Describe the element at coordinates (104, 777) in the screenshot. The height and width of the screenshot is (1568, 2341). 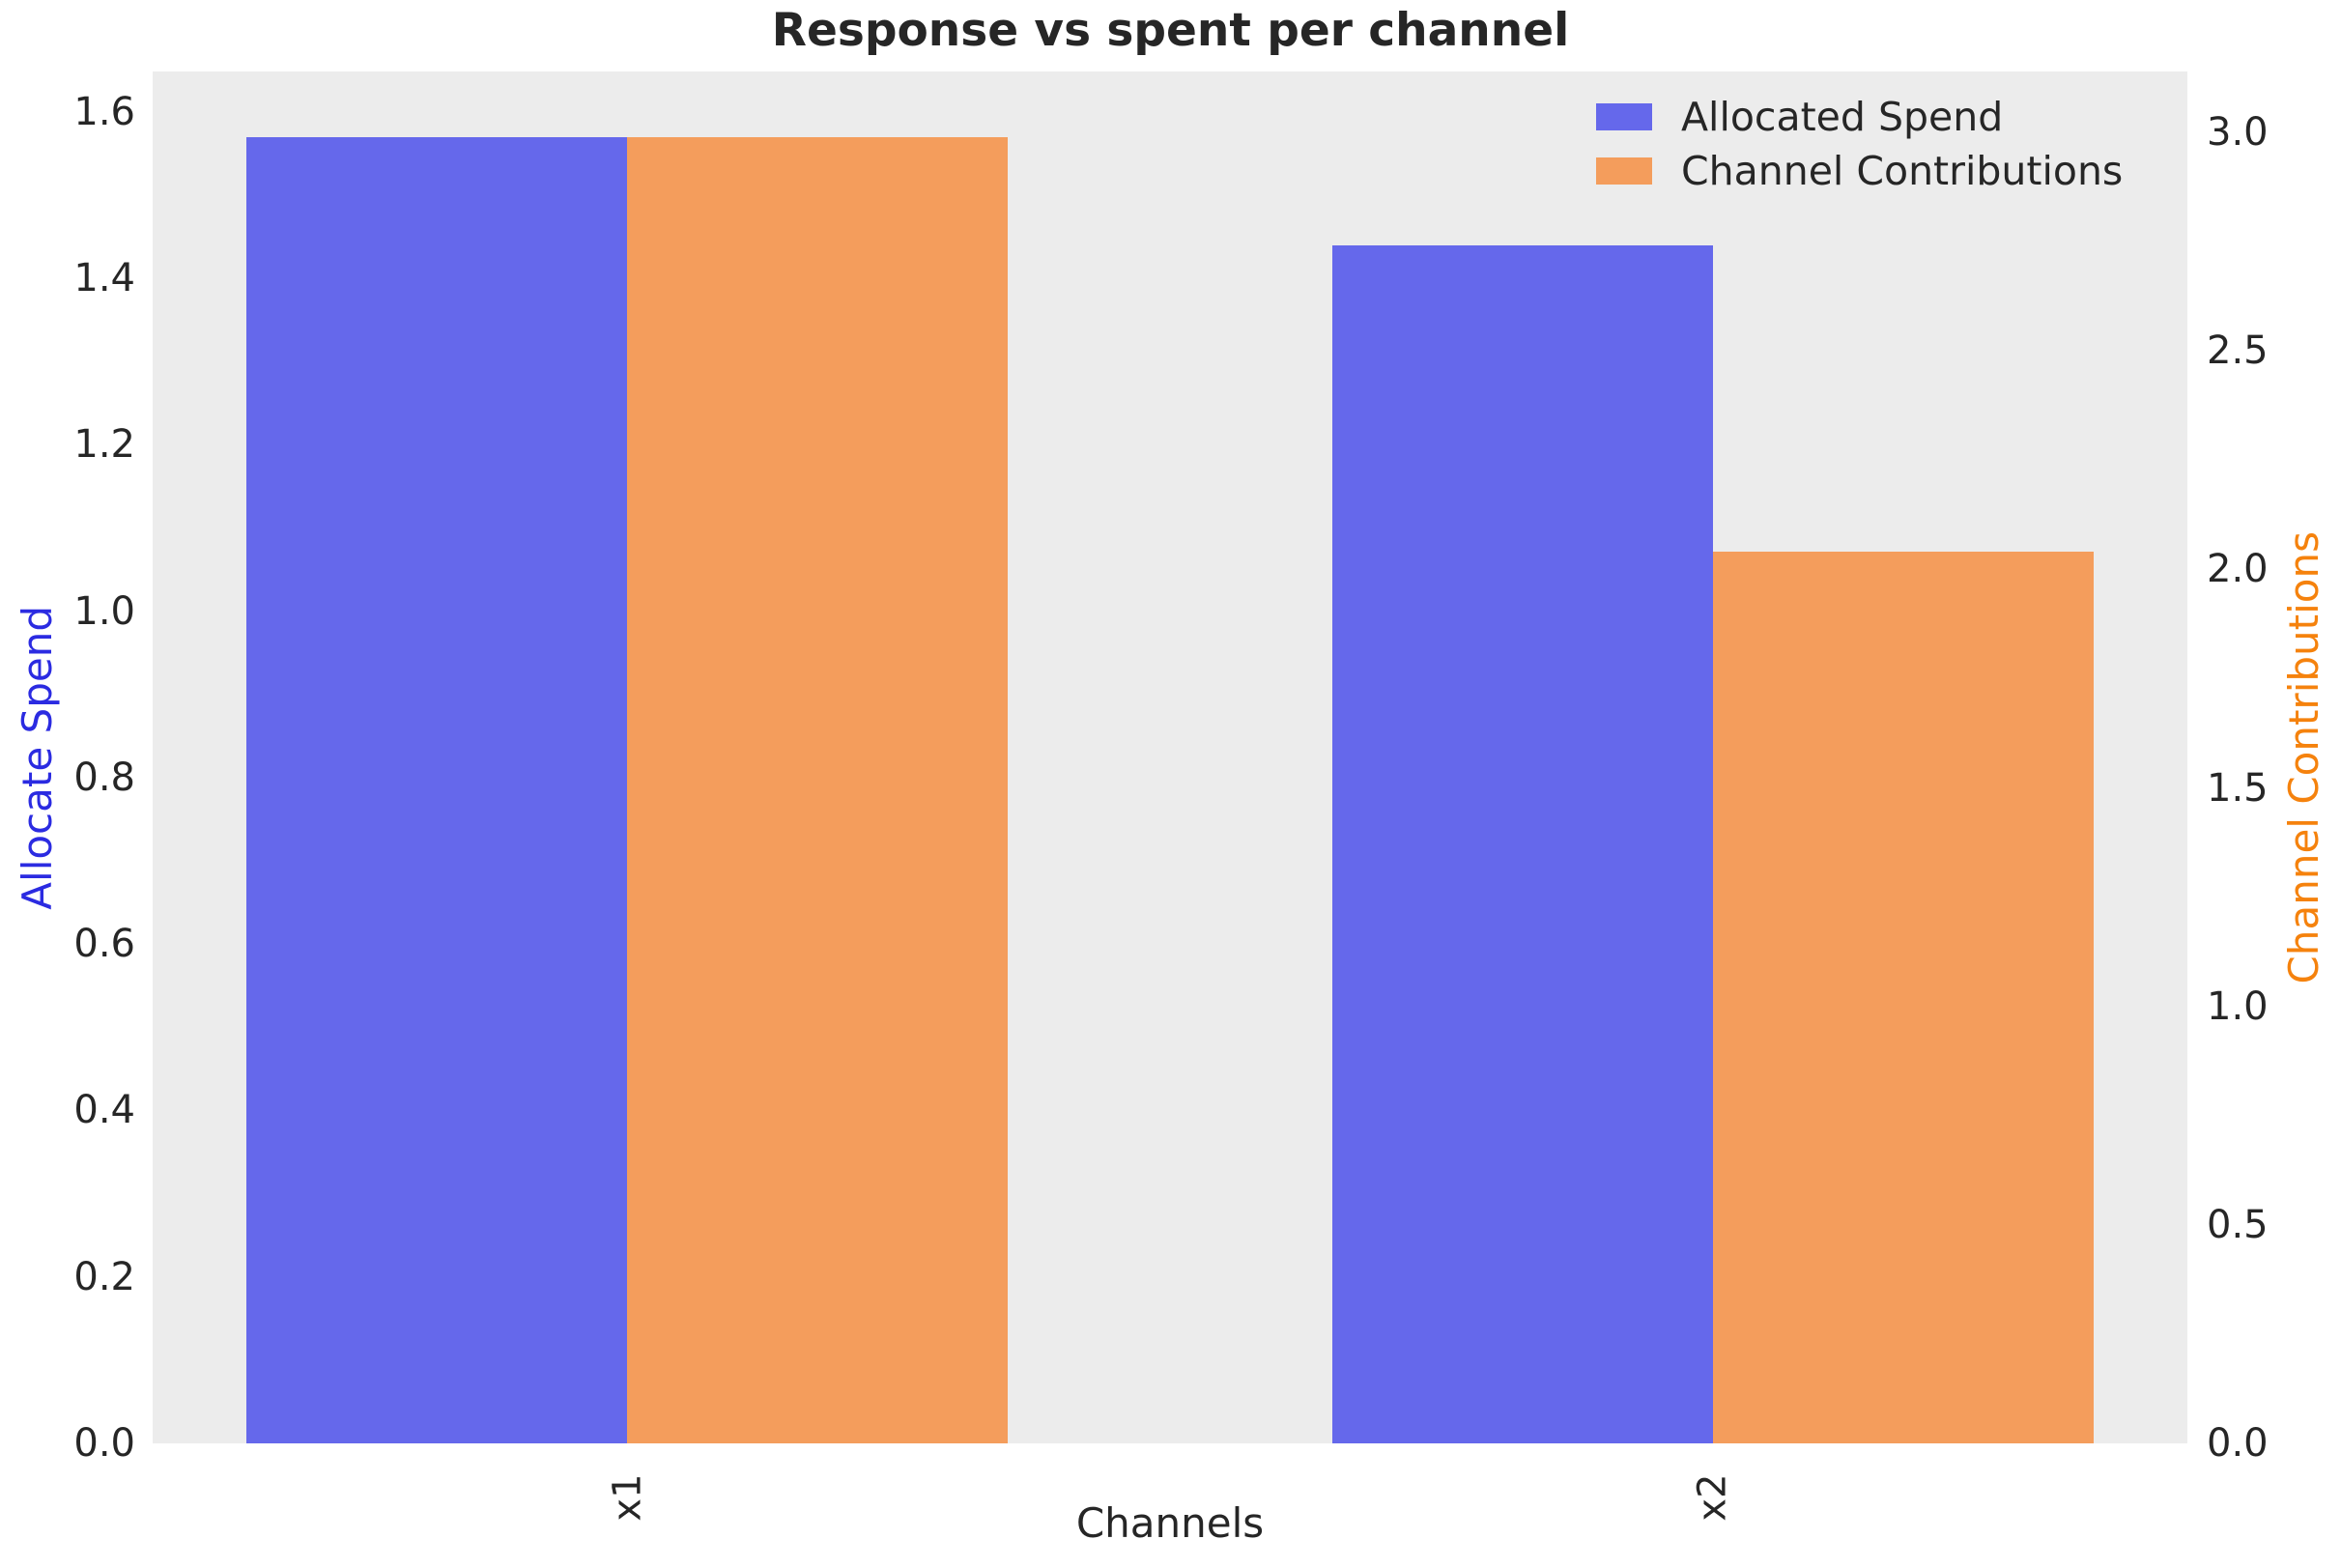
I see `y-tick-label-left: 0.8` at that location.